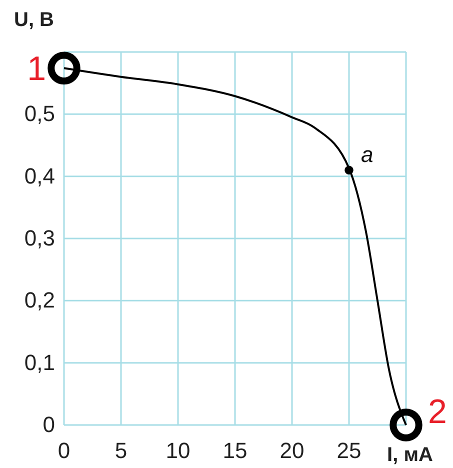 This screenshot has width=453, height=468. I want to click on y-tick-label: 0, so click(48, 425).